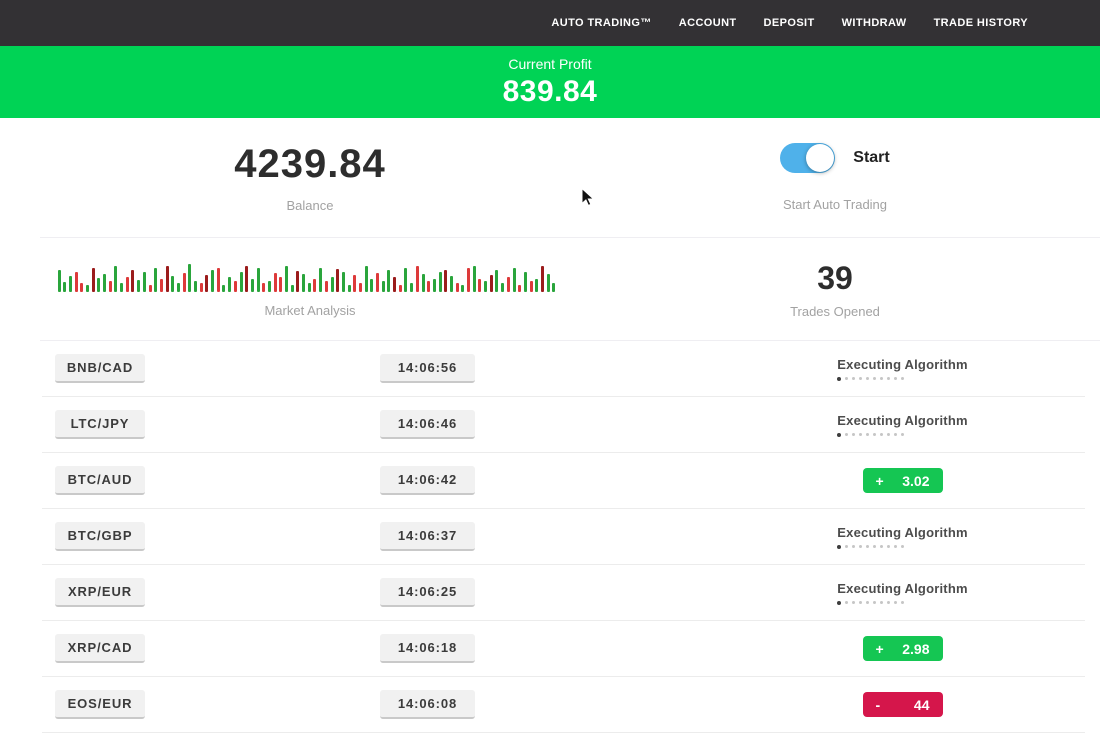  I want to click on nav-item-auto-trading: AUTO TRADING™, so click(601, 23).